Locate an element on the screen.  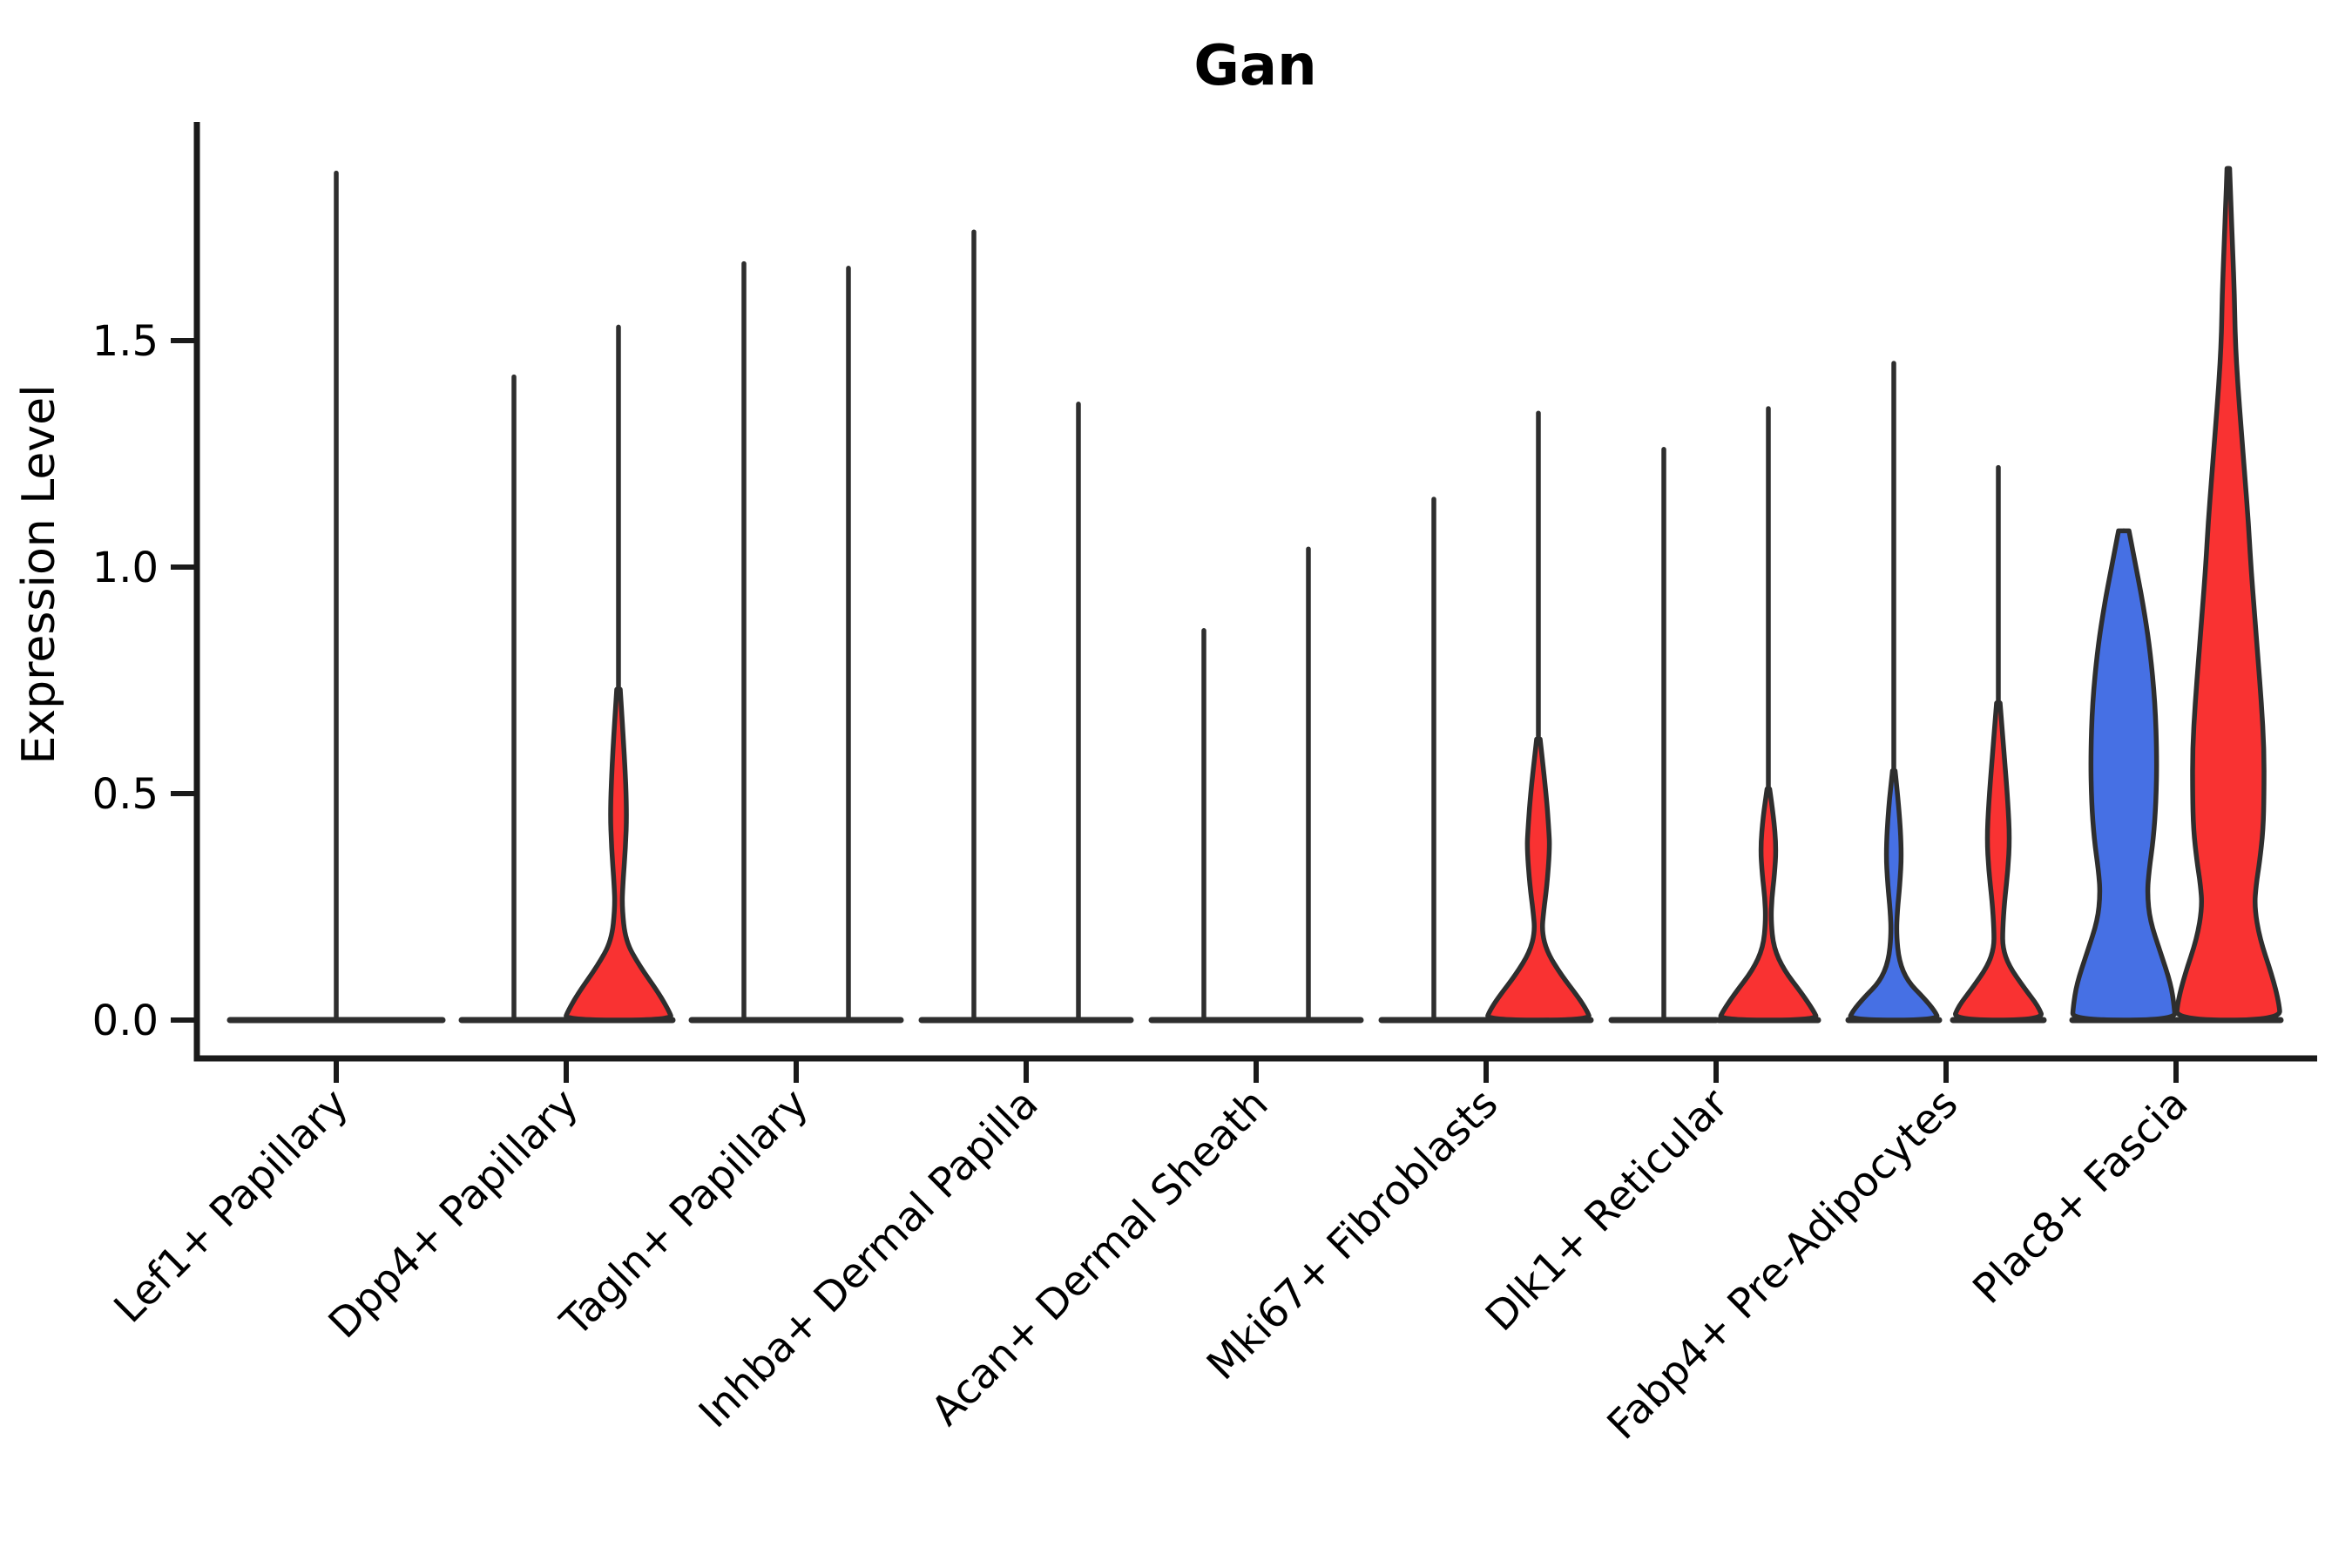
y-tick-label: 1.5 is located at coordinates (125, 341).